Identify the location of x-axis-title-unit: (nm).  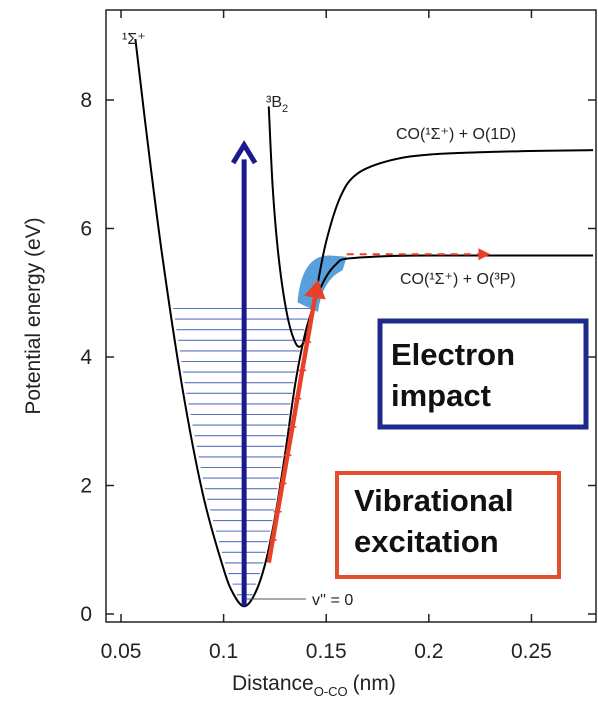
(374, 683).